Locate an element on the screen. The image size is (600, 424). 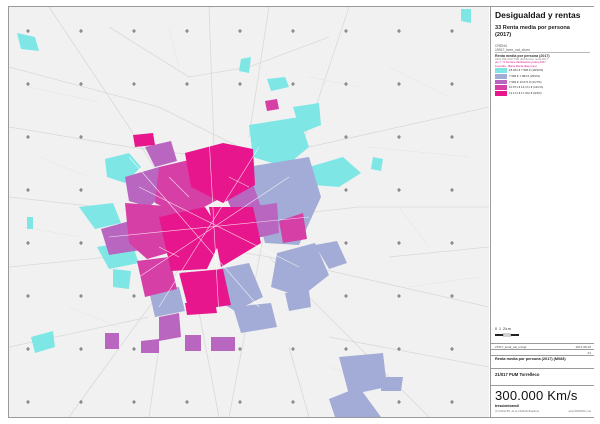
scale-label: 0 1 2km is located at coordinates (503, 329).